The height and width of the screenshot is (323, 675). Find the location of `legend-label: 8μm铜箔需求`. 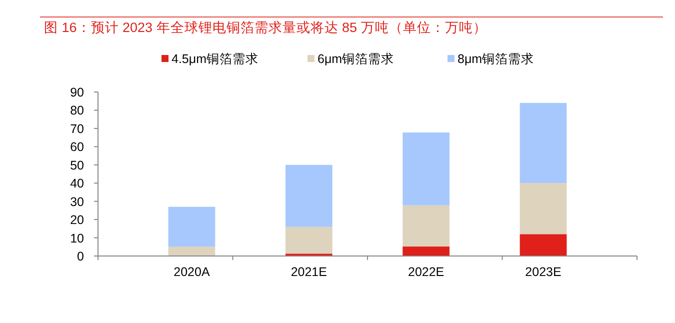

legend-label: 8μm铜箔需求 is located at coordinates (496, 59).